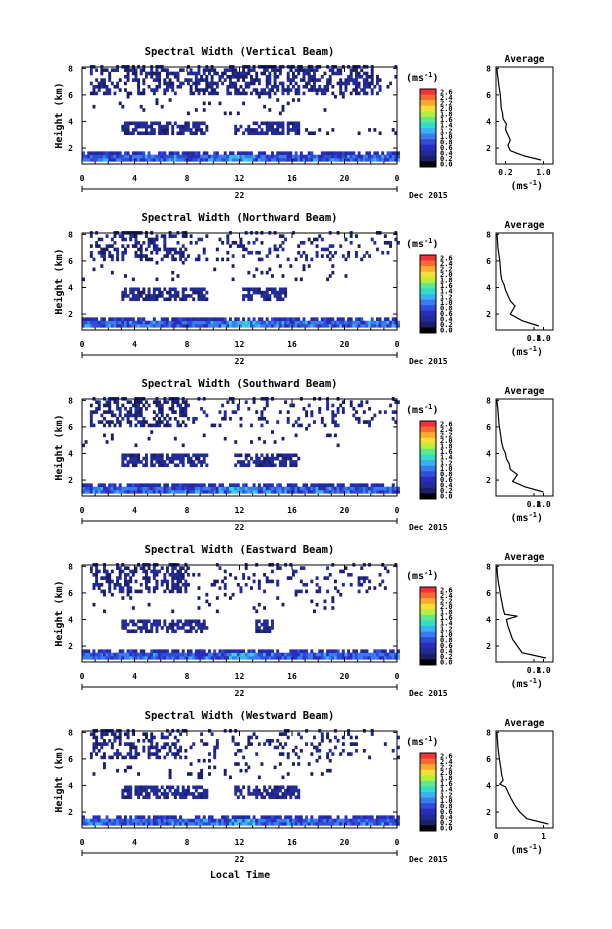  I want to click on unit-exp: -1, so click(533, 183).